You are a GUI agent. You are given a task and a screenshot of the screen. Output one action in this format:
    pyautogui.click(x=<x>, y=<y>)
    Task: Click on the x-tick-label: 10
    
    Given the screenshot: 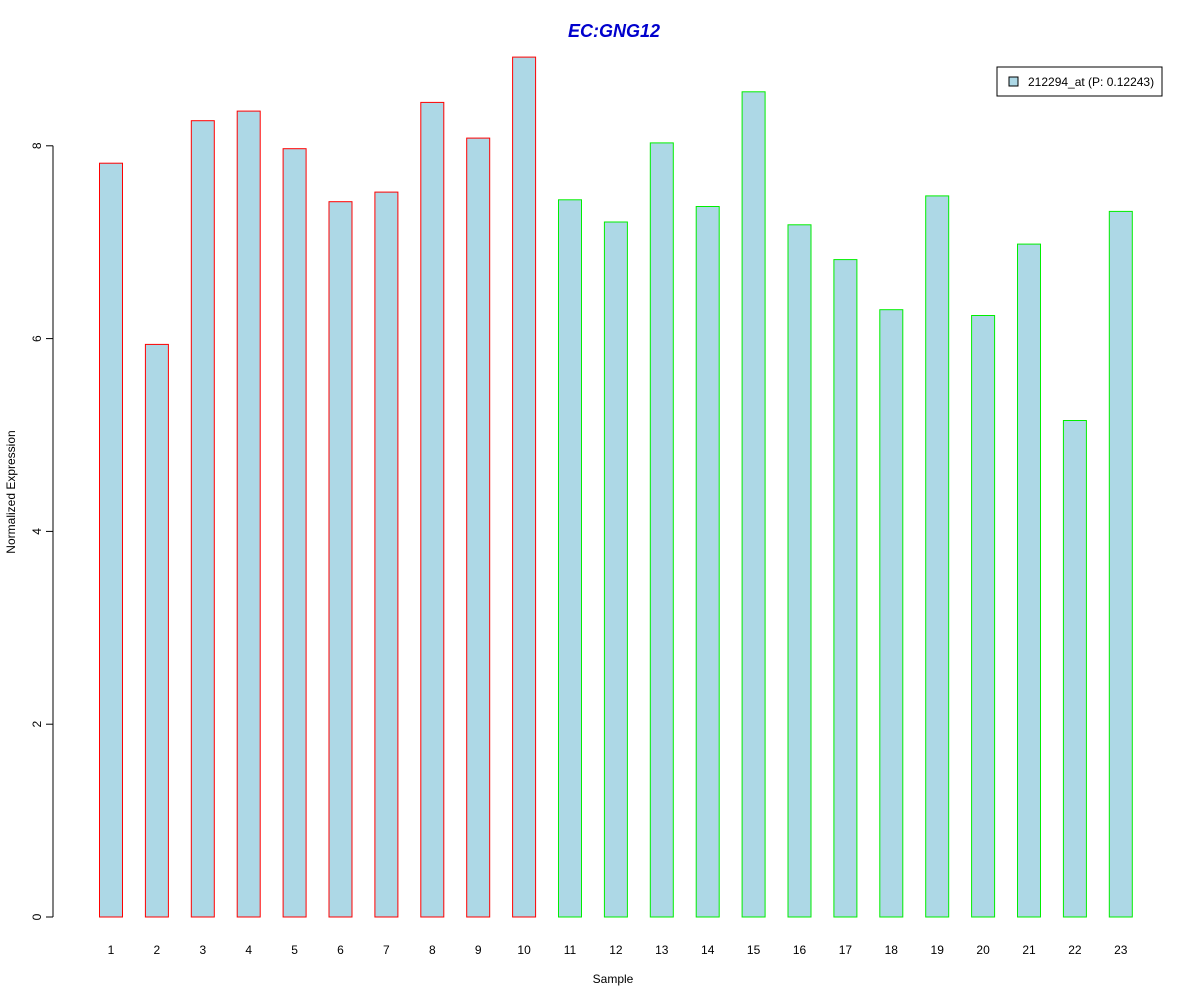 What is the action you would take?
    pyautogui.click(x=524, y=950)
    